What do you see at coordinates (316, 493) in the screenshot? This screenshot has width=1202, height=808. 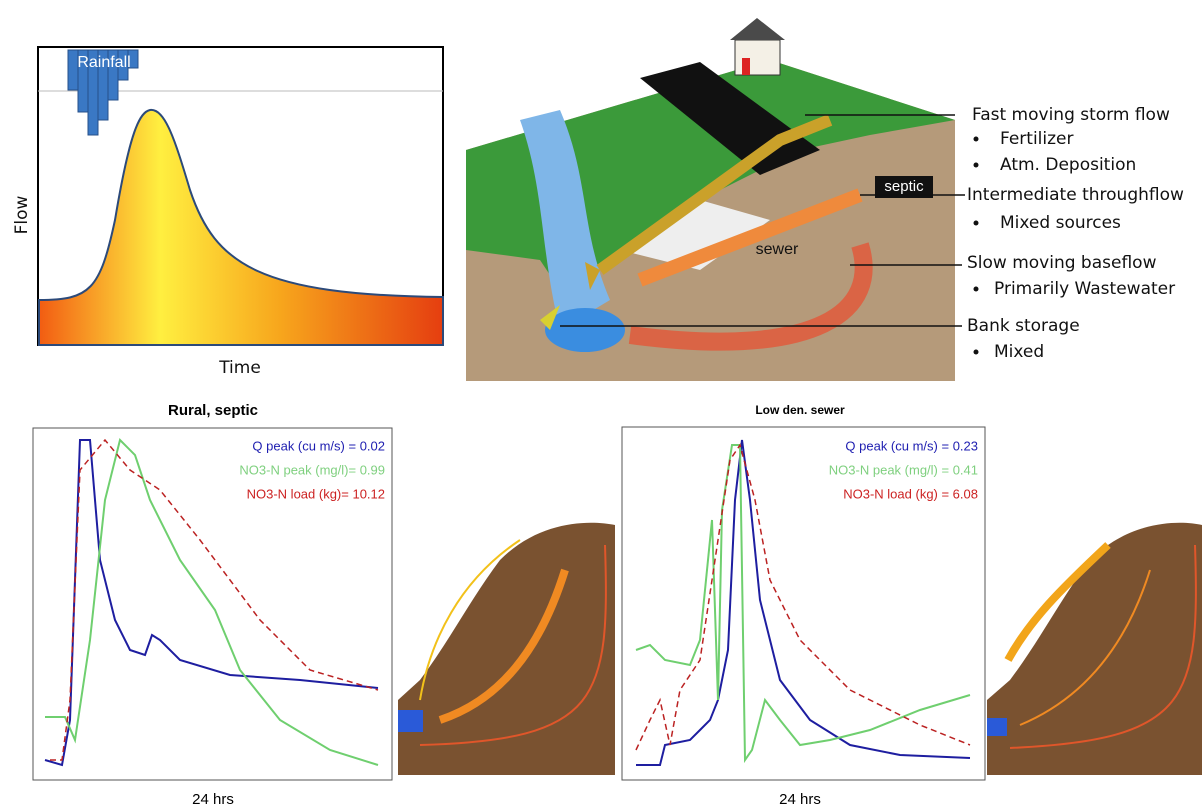 I see `stat: NO3-N load (kg)= 10.12` at bounding box center [316, 493].